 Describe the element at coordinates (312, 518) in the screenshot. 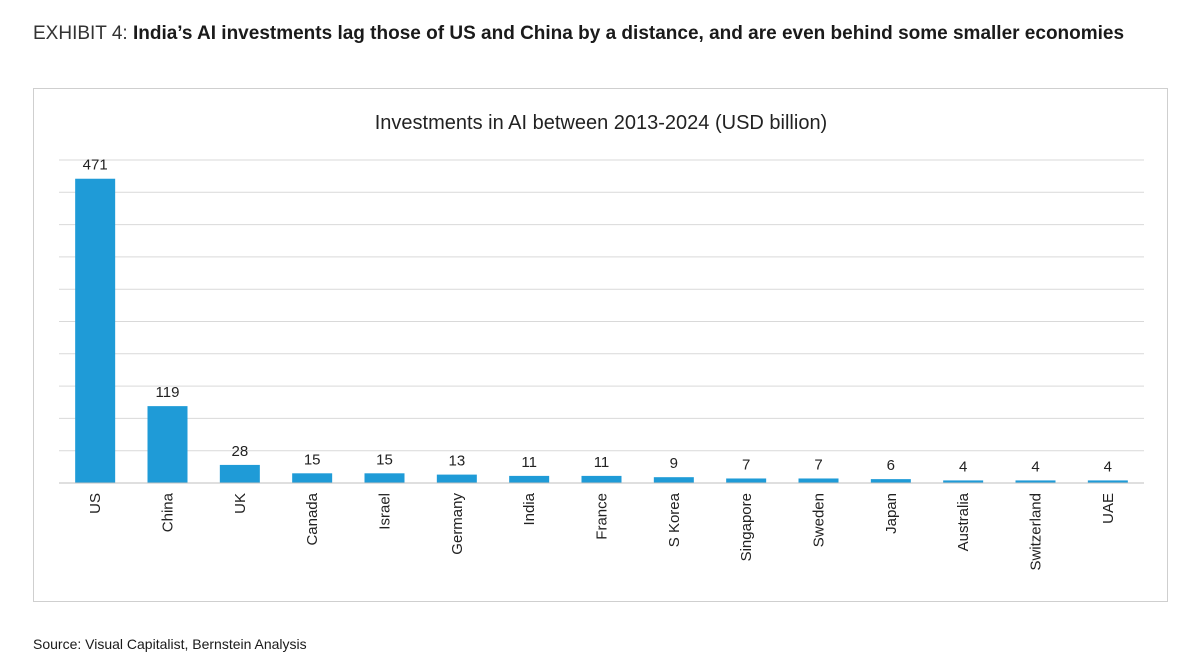

I see `x-tick-label: Canada` at that location.